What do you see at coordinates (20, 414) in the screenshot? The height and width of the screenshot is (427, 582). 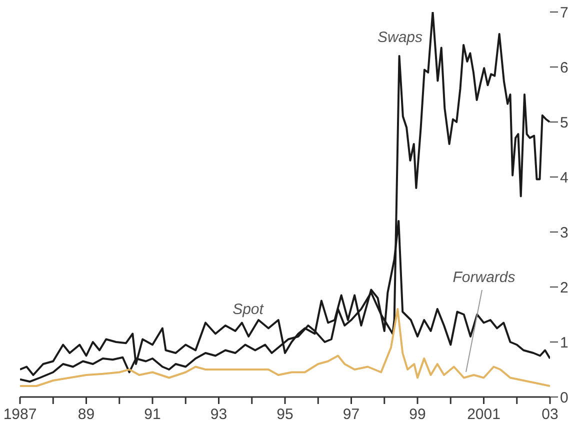 I see `x-tick-label: 1987` at bounding box center [20, 414].